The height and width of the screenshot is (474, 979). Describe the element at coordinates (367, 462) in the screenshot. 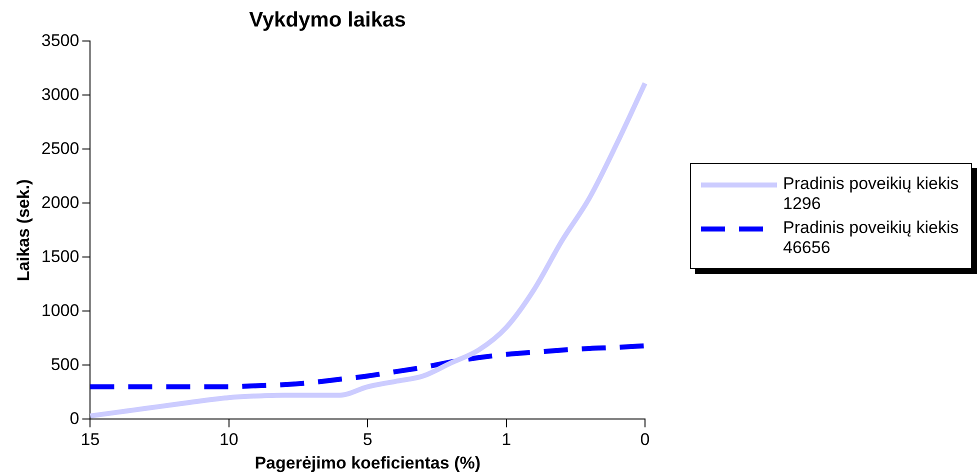

I see `x-axis-title: Pagerėjimo koeficientas (%)` at that location.